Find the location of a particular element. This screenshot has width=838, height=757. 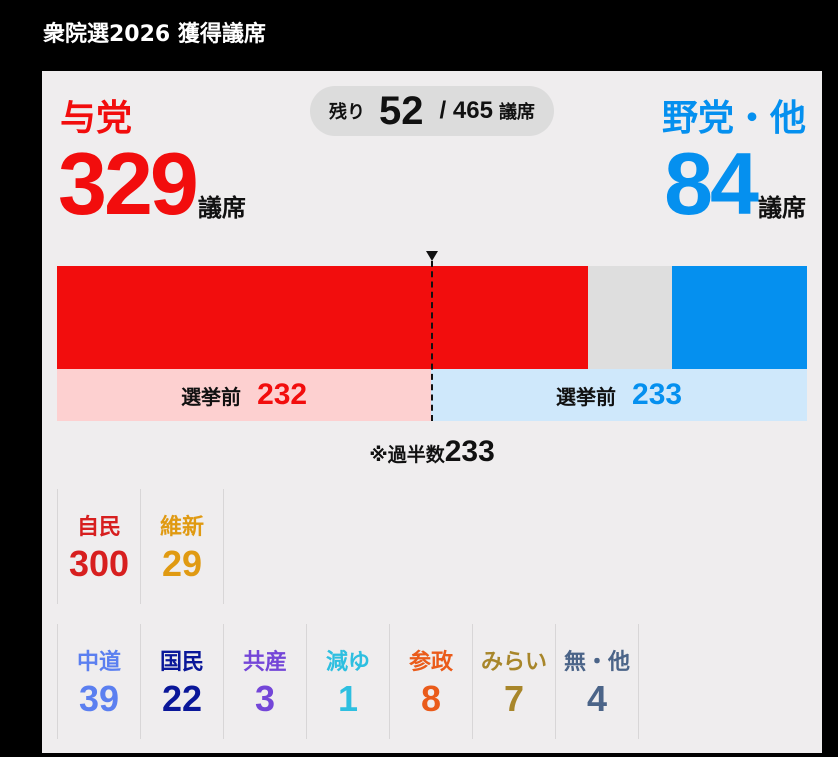

party-seats: 1 is located at coordinates (348, 698).